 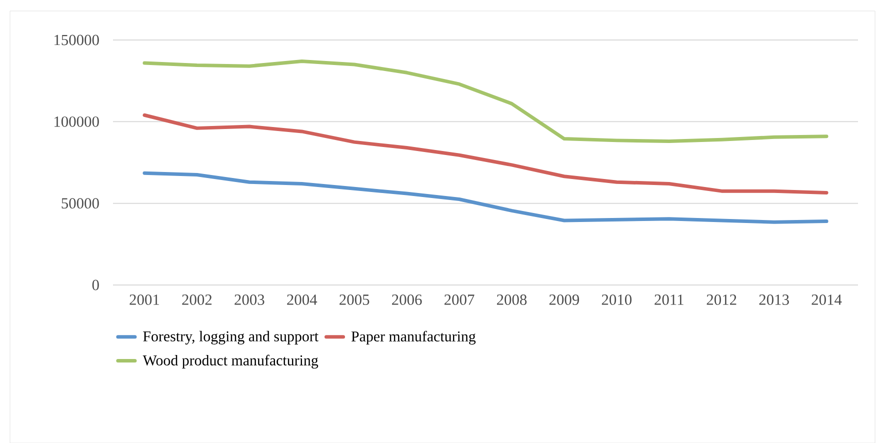 What do you see at coordinates (76, 40) in the screenshot?
I see `y-tick-label: 150000` at bounding box center [76, 40].